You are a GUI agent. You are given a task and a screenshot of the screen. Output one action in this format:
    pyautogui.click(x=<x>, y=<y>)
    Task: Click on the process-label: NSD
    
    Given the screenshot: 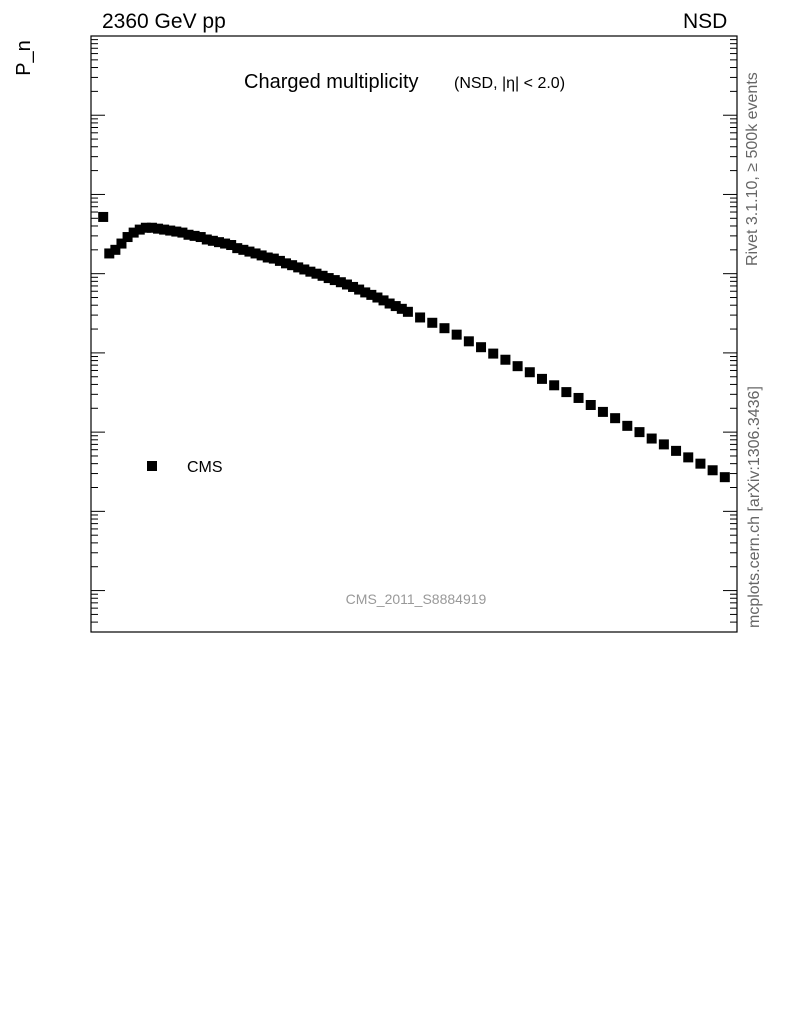 What is the action you would take?
    pyautogui.click(x=705, y=21)
    